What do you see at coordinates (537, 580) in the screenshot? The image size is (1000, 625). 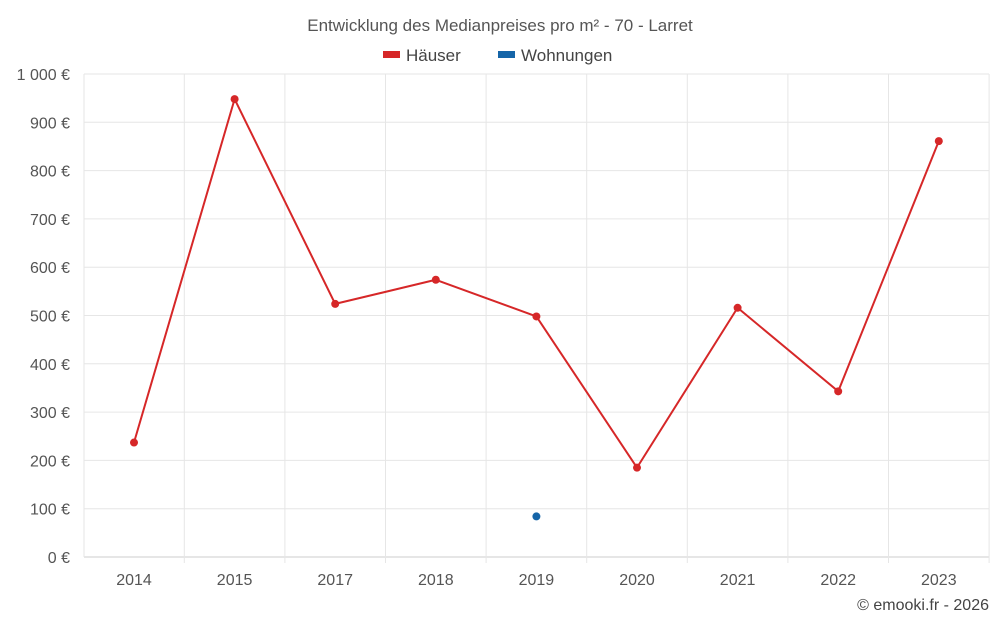 I see `x-tick-label: 2019` at bounding box center [537, 580].